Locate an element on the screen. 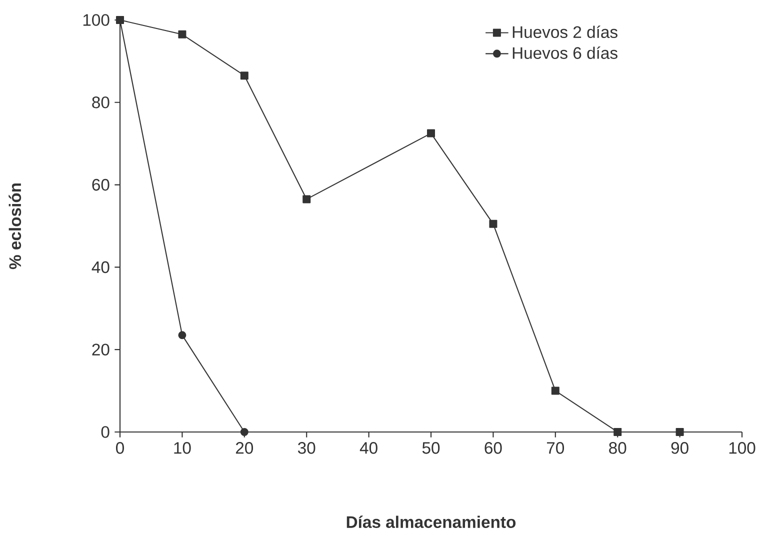 The image size is (764, 534). y-tick-label: 100 is located at coordinates (96, 20).